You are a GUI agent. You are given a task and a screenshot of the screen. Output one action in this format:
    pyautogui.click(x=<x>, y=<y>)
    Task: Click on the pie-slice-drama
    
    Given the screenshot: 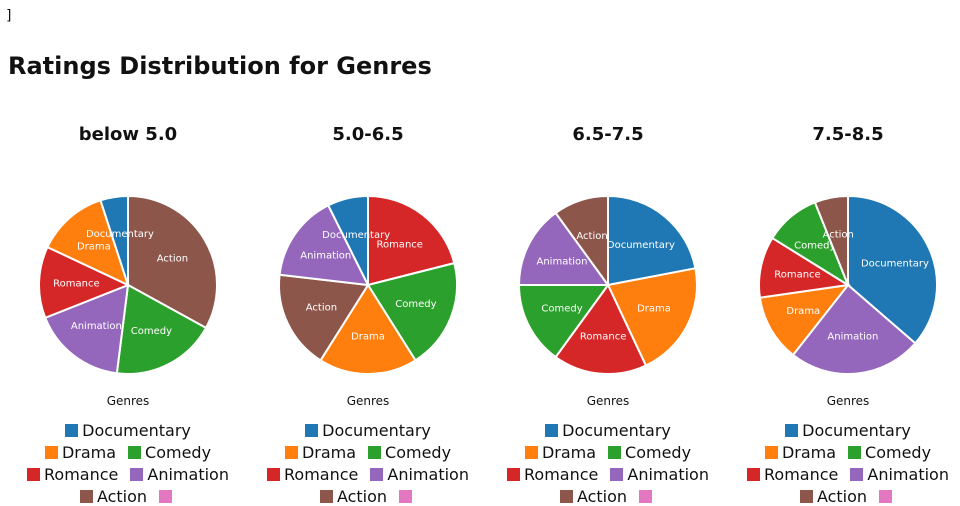 What is the action you would take?
    pyautogui.click(x=368, y=329)
    